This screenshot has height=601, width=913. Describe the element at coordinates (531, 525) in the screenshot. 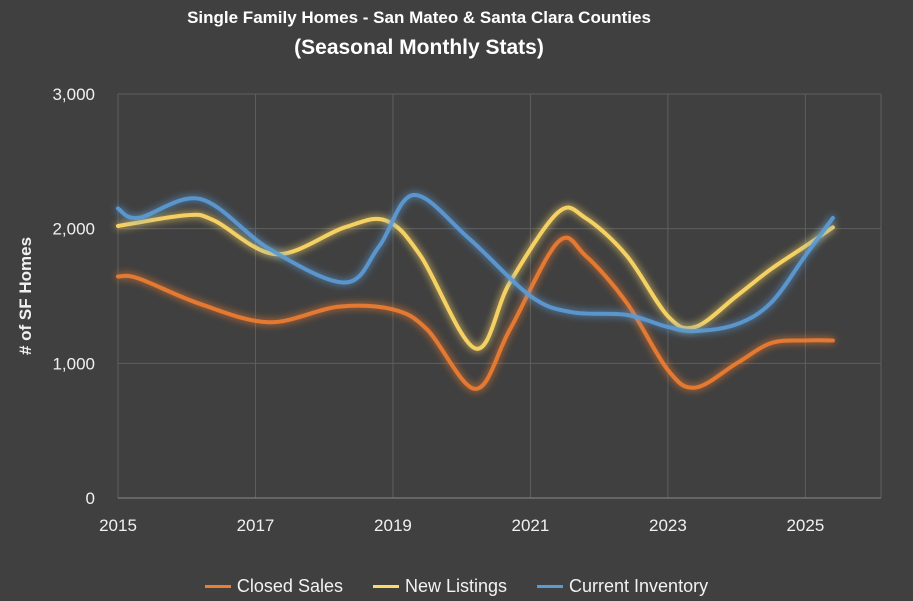

I see `x-tick-label: 2021` at that location.